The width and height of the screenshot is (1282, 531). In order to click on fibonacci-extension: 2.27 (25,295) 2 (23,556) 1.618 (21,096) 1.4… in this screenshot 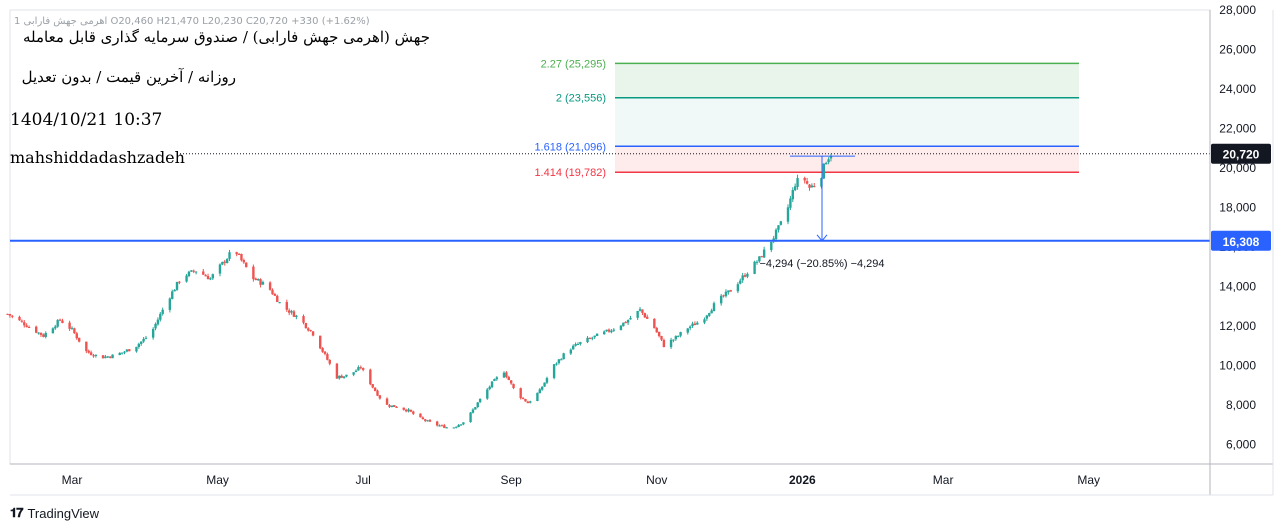, I will do `click(806, 118)`.